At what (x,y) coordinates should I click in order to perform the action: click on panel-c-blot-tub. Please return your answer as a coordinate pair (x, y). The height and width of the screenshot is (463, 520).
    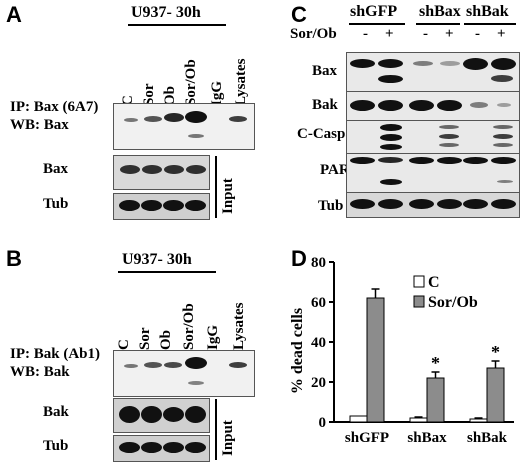
    Looking at the image, I should click on (433, 205).